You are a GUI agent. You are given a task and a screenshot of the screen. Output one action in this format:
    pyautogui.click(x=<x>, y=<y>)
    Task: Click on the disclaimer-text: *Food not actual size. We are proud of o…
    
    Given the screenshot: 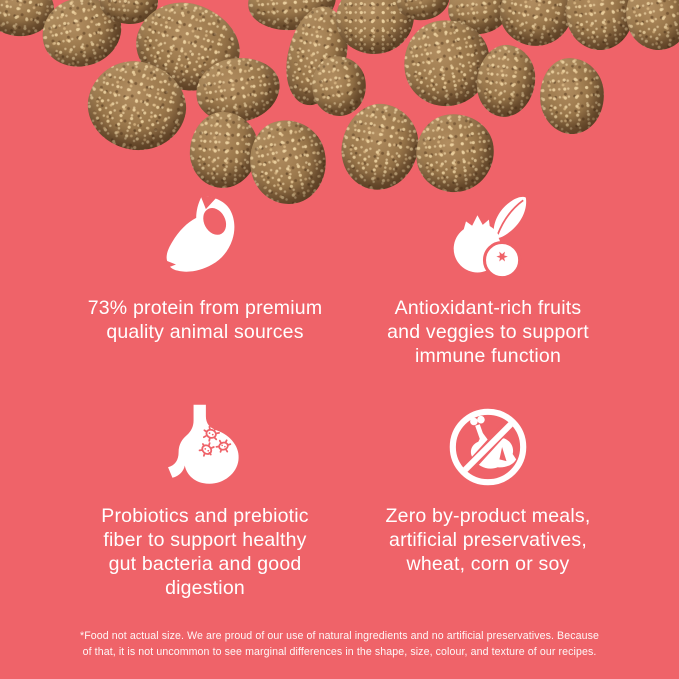 What is the action you would take?
    pyautogui.click(x=339, y=644)
    